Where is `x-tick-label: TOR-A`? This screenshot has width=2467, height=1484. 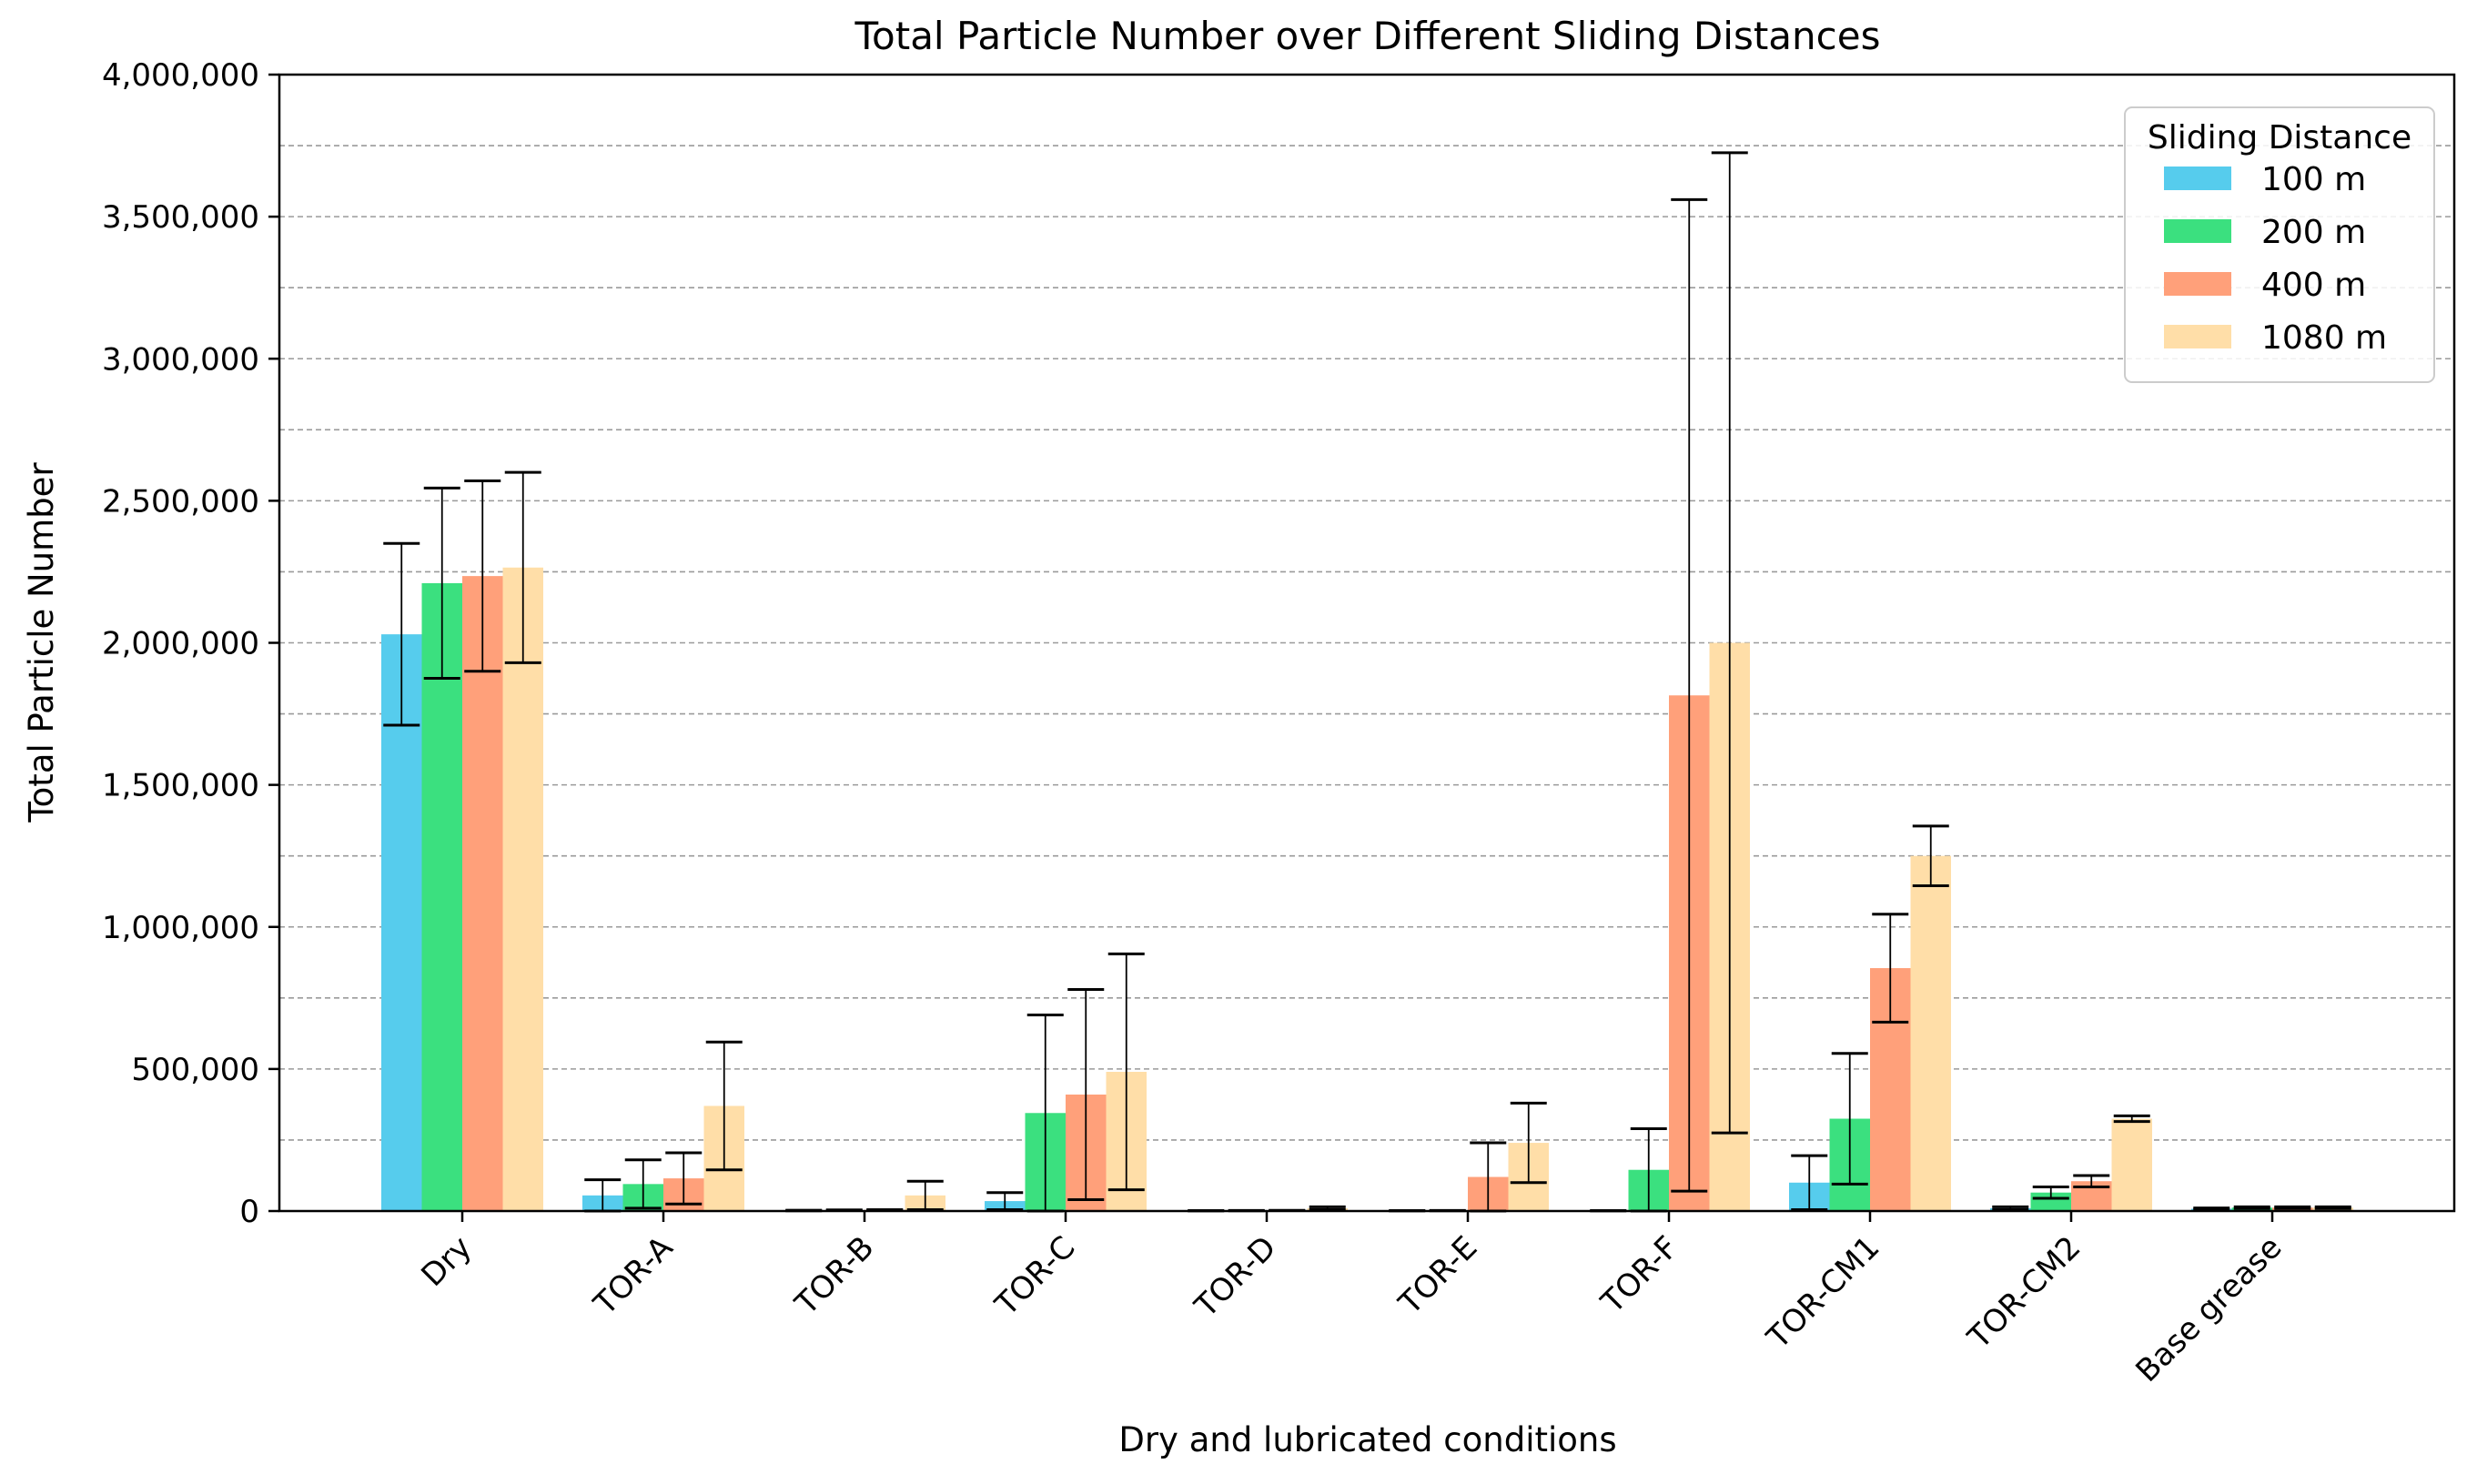
x-tick-label: TOR-A is located at coordinates (633, 1276).